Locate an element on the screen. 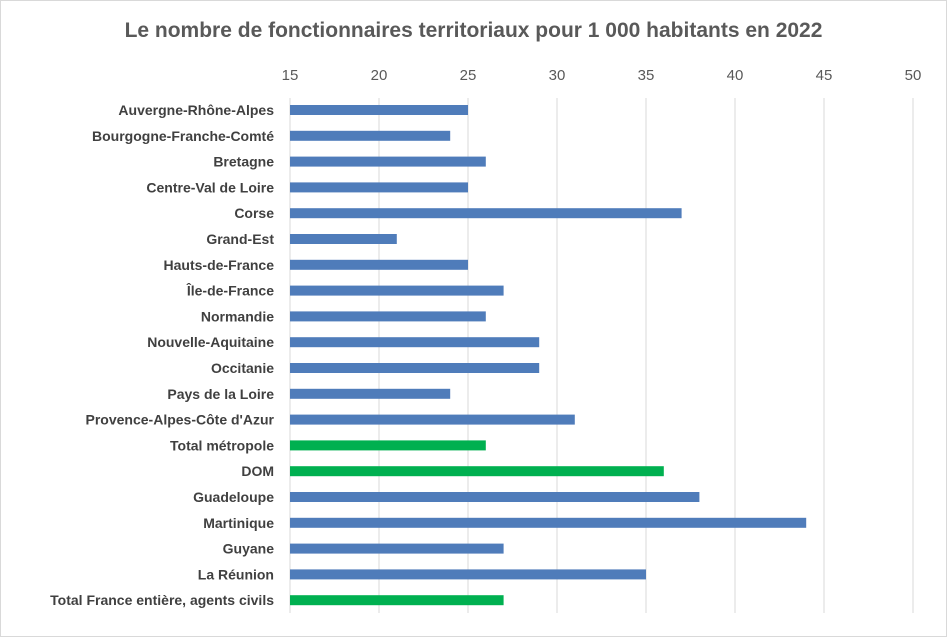  category-label: Auvergne-Rhône-Alpes is located at coordinates (196, 110).